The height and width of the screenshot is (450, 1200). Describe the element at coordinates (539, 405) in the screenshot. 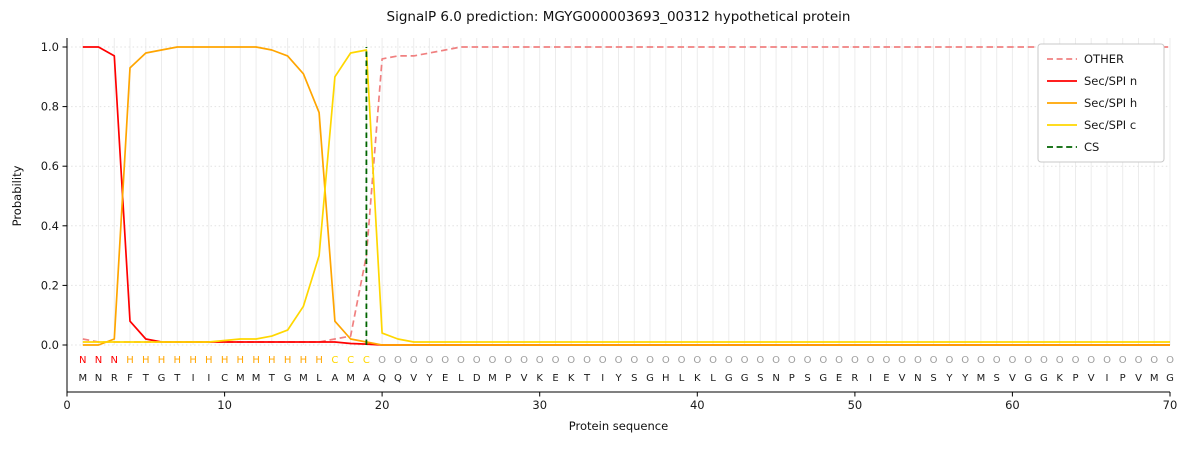

I see `x-tick-label: 30` at that location.